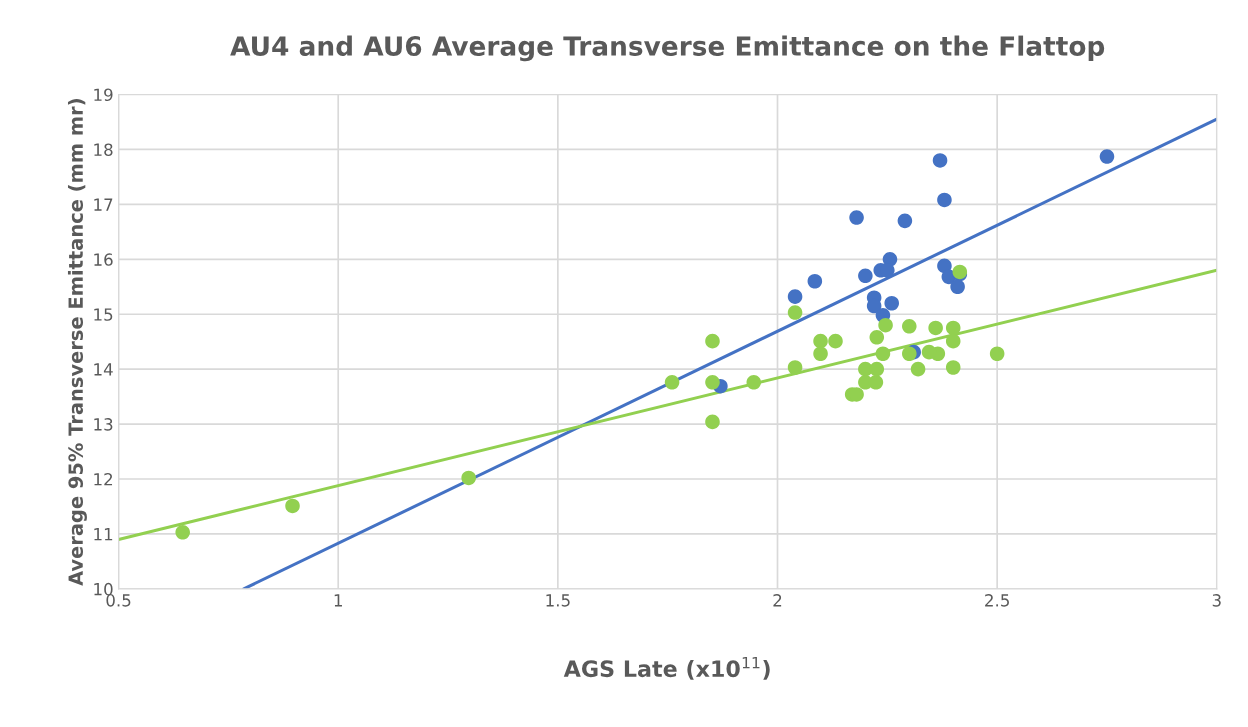  I want to click on y-tick-label: 16, so click(103, 259).